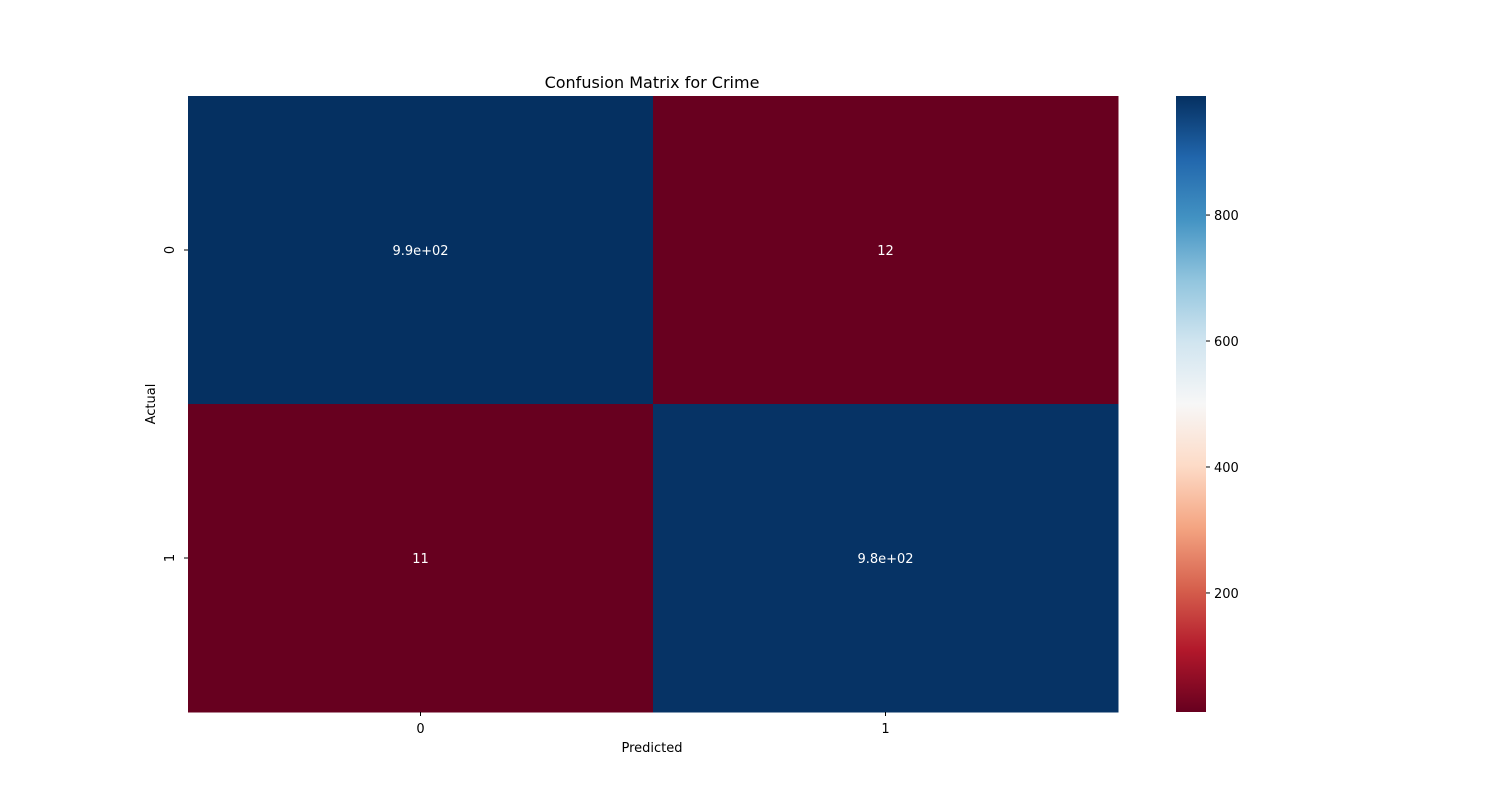  Describe the element at coordinates (170, 250) in the screenshot. I see `y-tick-label: 0` at that location.